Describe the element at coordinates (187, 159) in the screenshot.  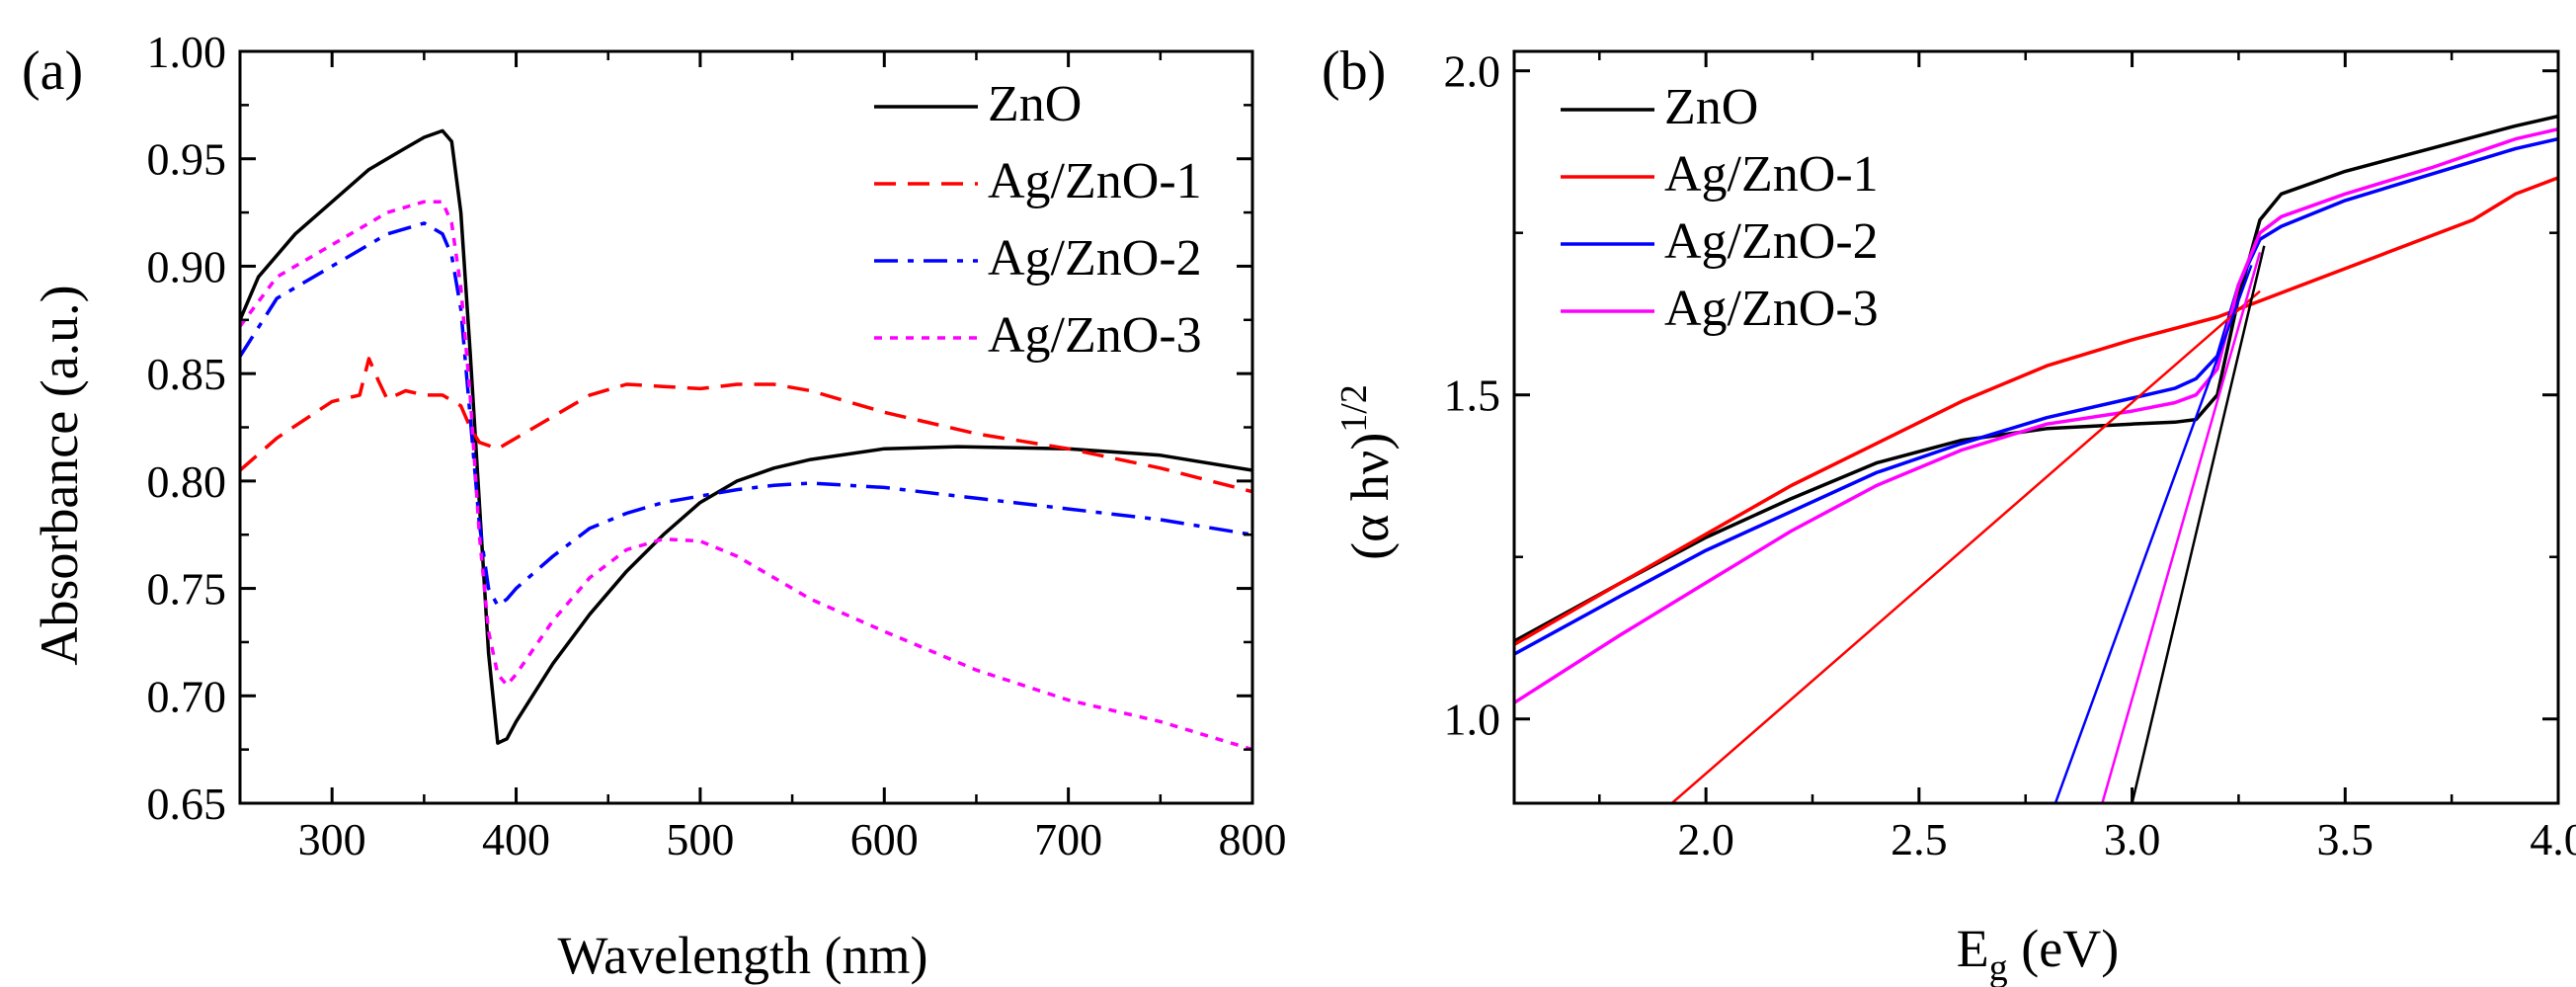
I see `y-tick-label: 0.95` at that location.